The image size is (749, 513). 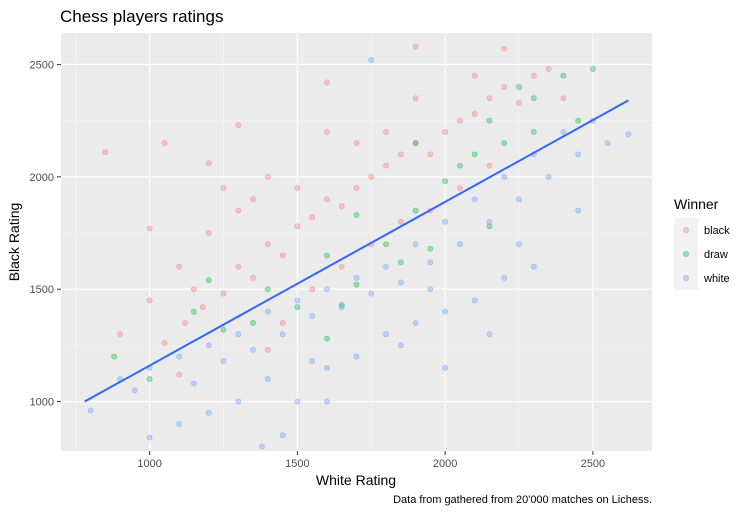 What do you see at coordinates (149, 464) in the screenshot?
I see `x-tick-label: 1000` at bounding box center [149, 464].